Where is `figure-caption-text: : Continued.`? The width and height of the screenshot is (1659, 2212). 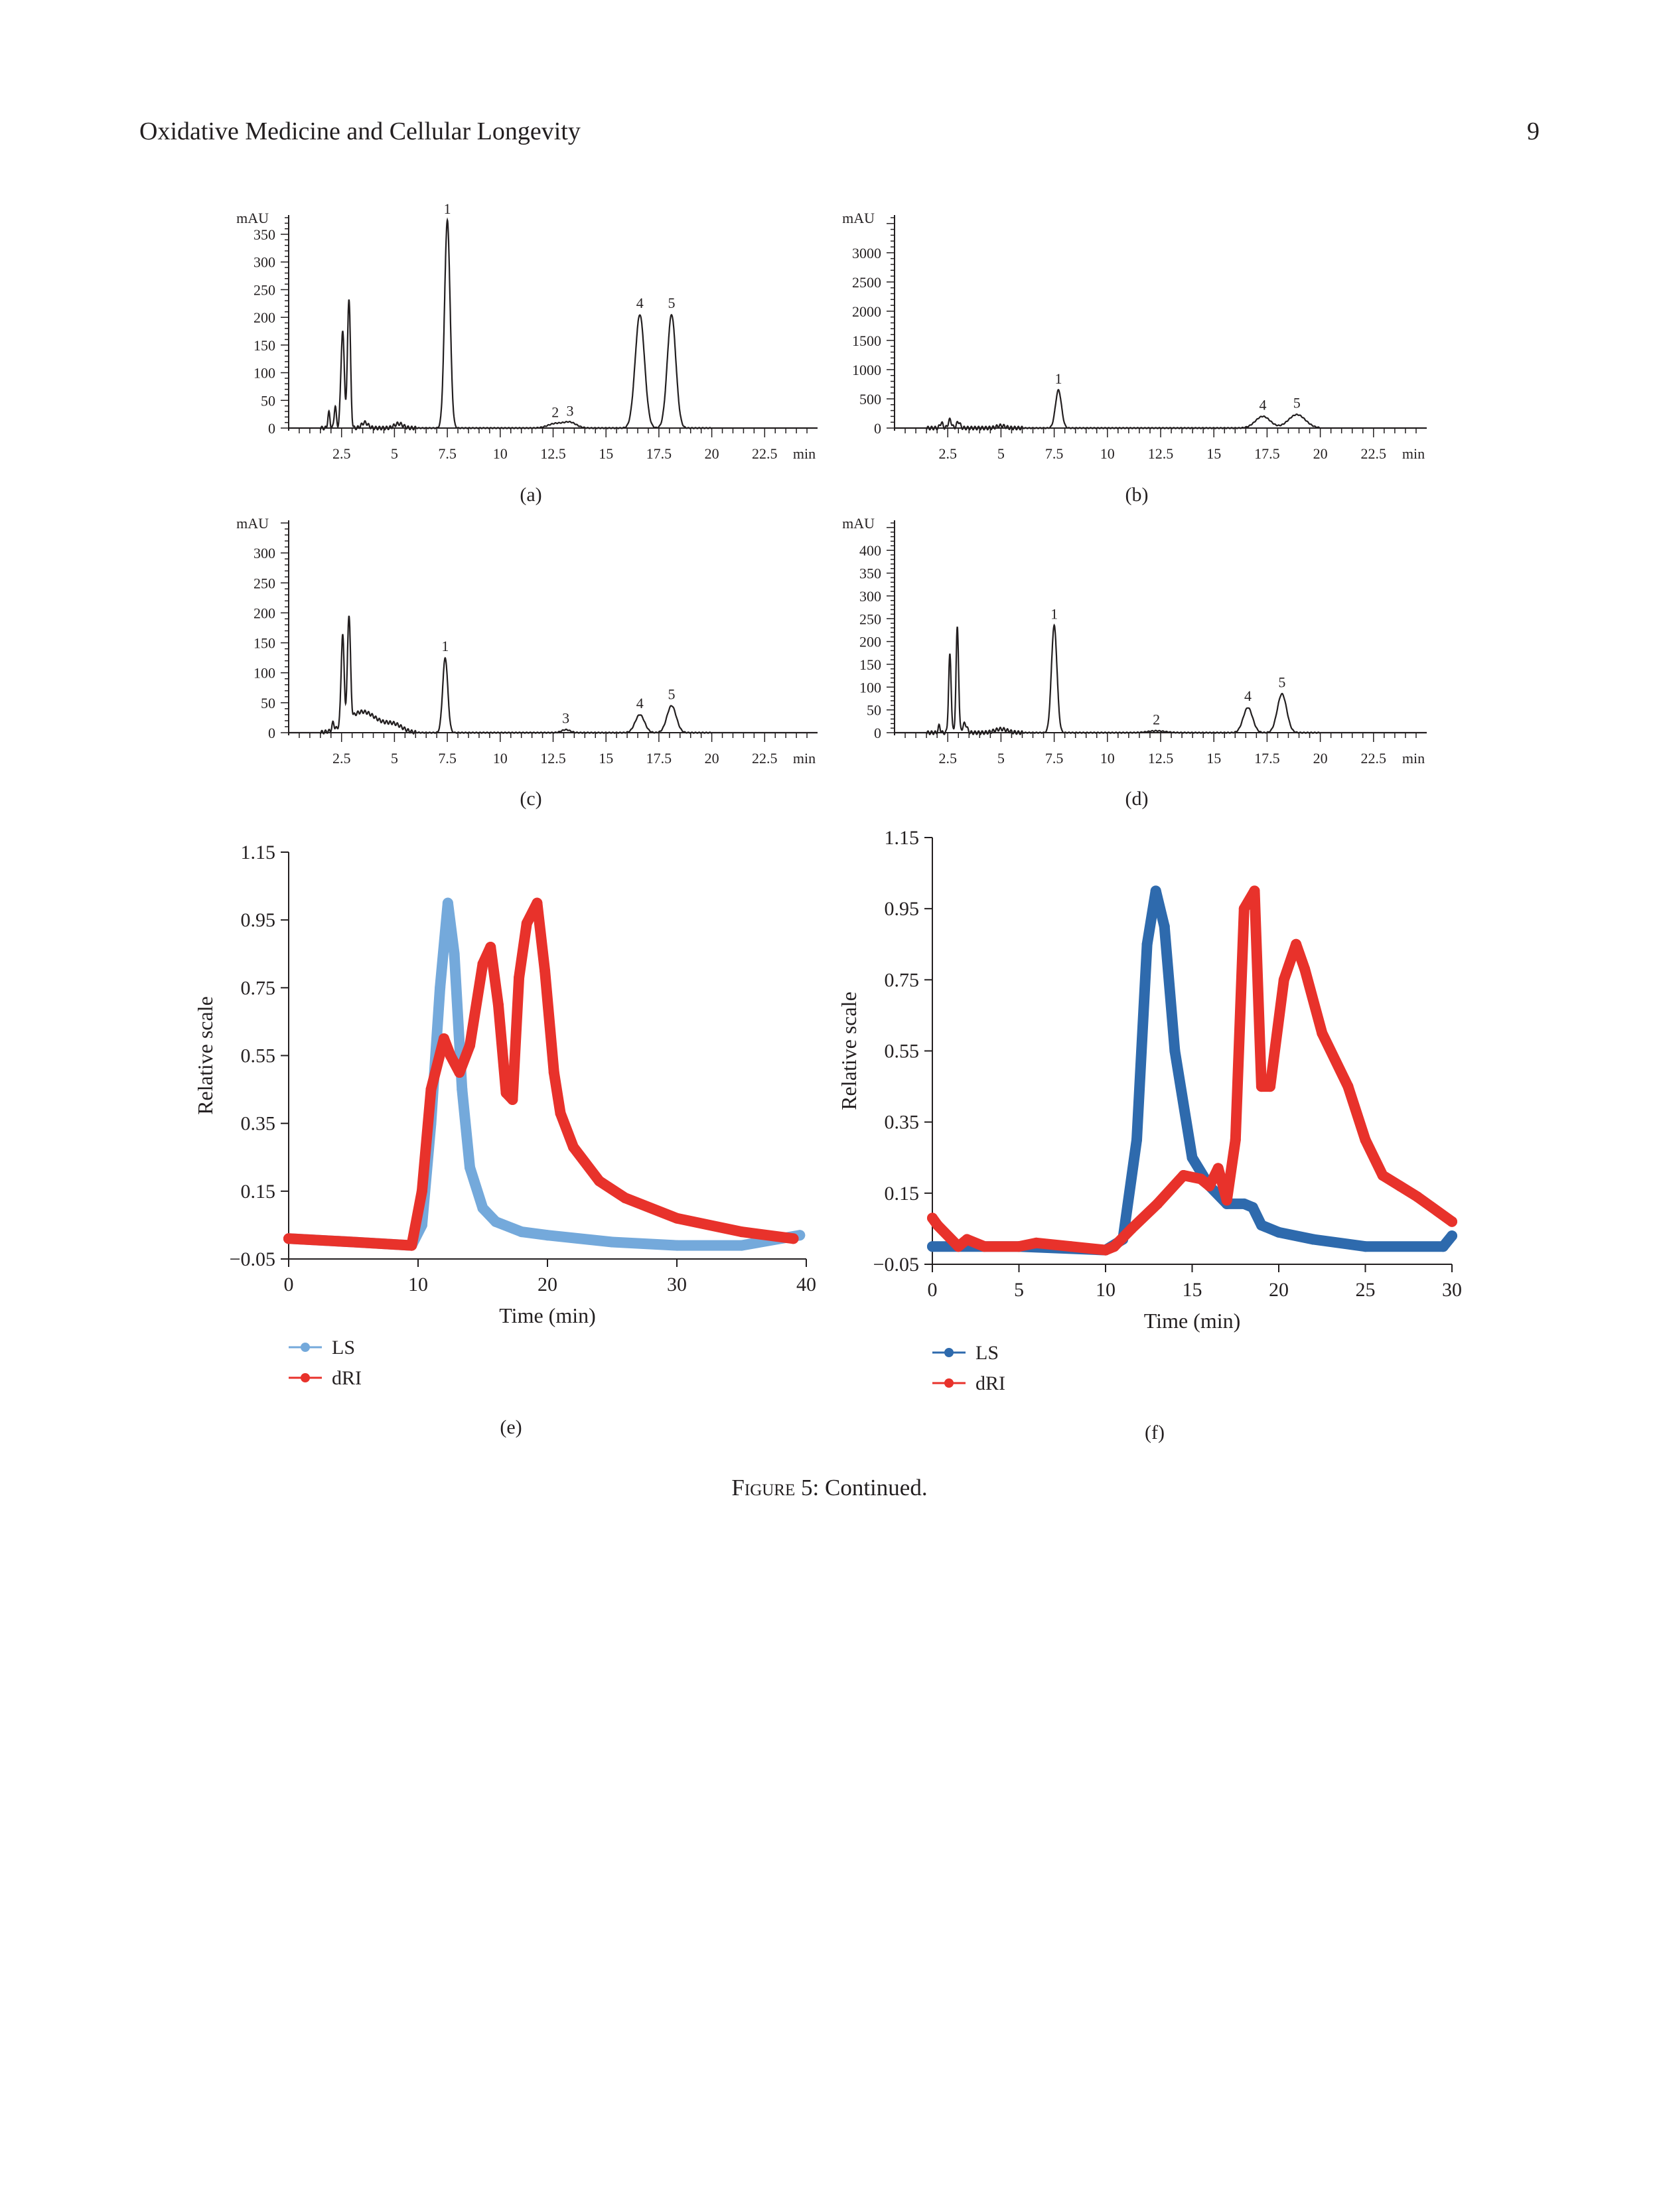 figure-caption-text: : Continued. is located at coordinates (870, 1488).